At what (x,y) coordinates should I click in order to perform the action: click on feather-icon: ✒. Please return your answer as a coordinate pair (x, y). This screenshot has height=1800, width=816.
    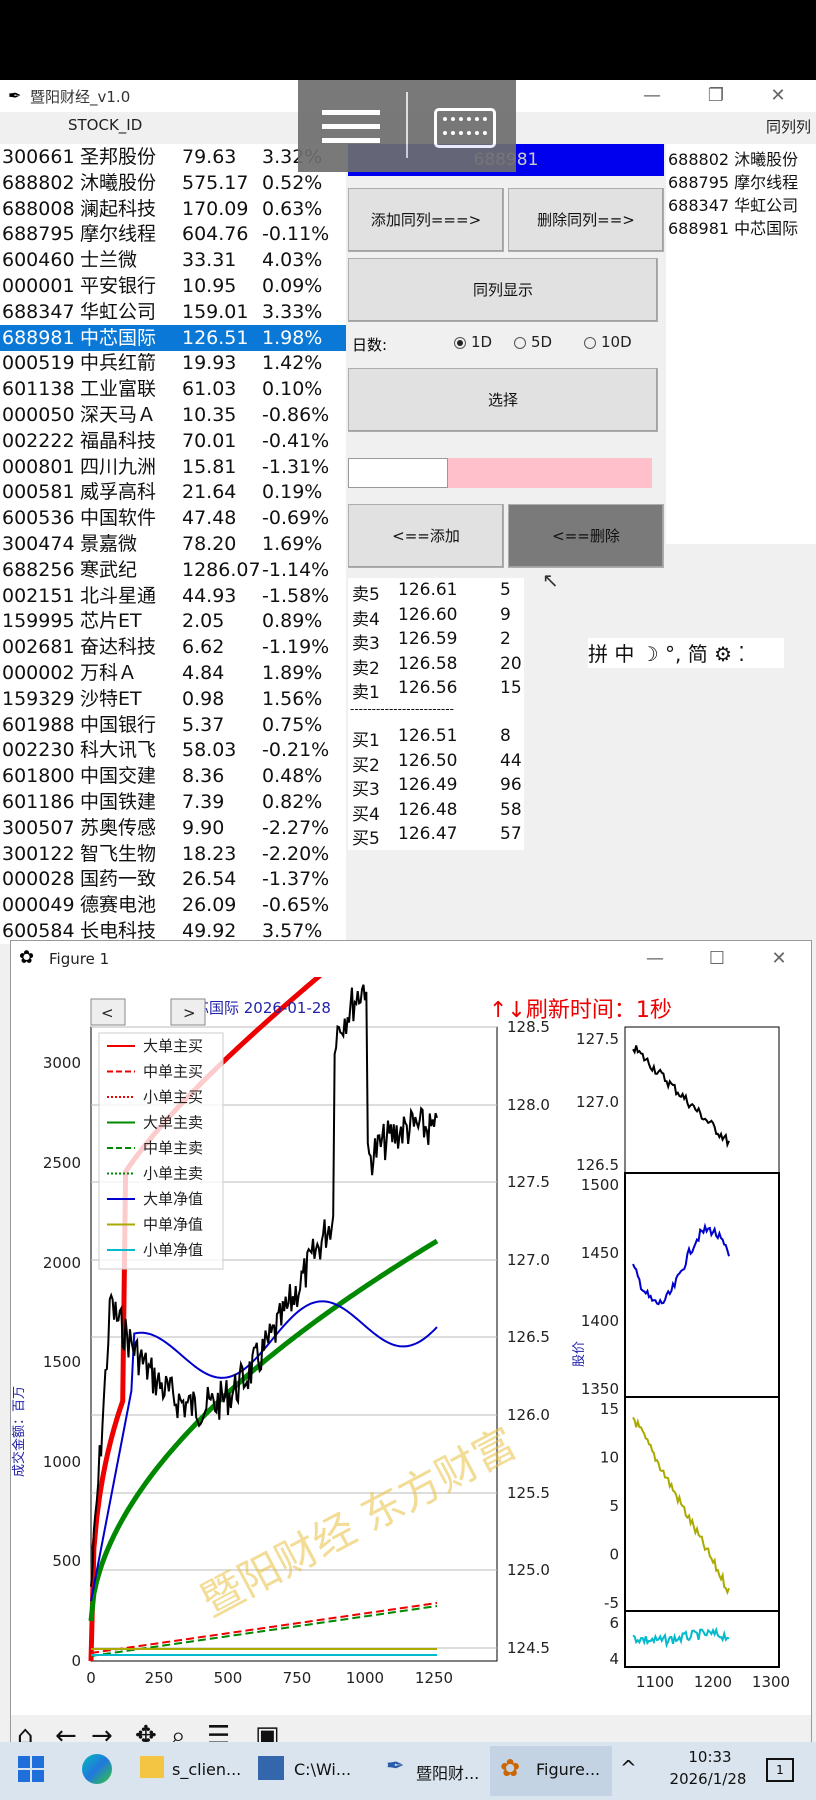
    Looking at the image, I should click on (395, 1766).